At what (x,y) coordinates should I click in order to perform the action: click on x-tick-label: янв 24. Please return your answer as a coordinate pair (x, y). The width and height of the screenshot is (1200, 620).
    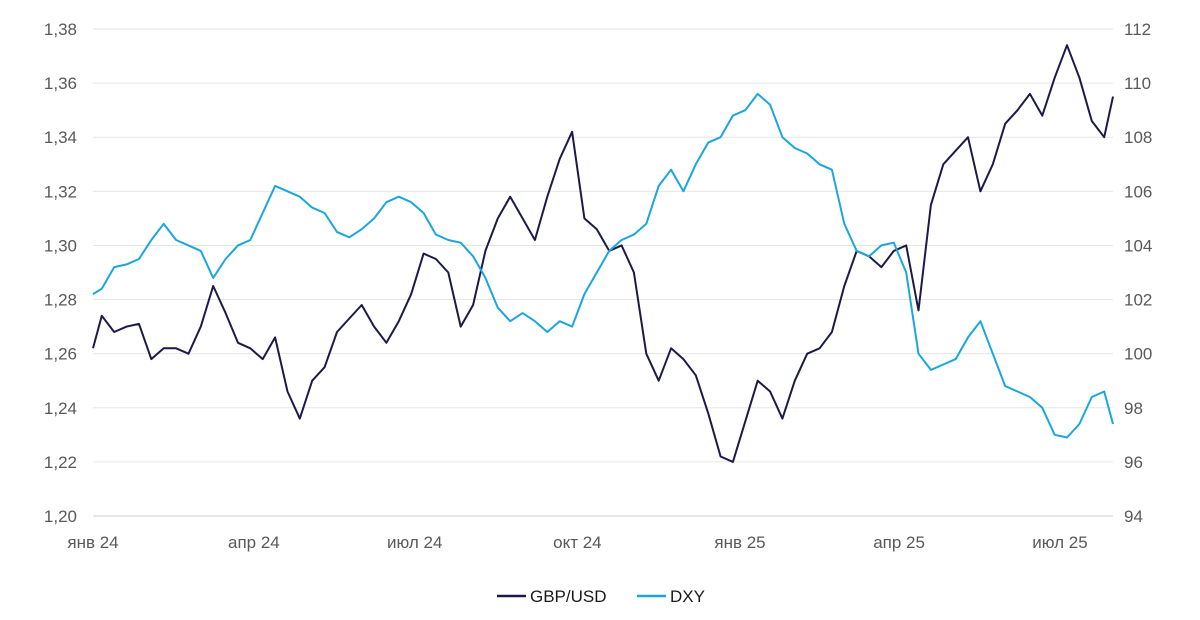
    Looking at the image, I should click on (92, 542).